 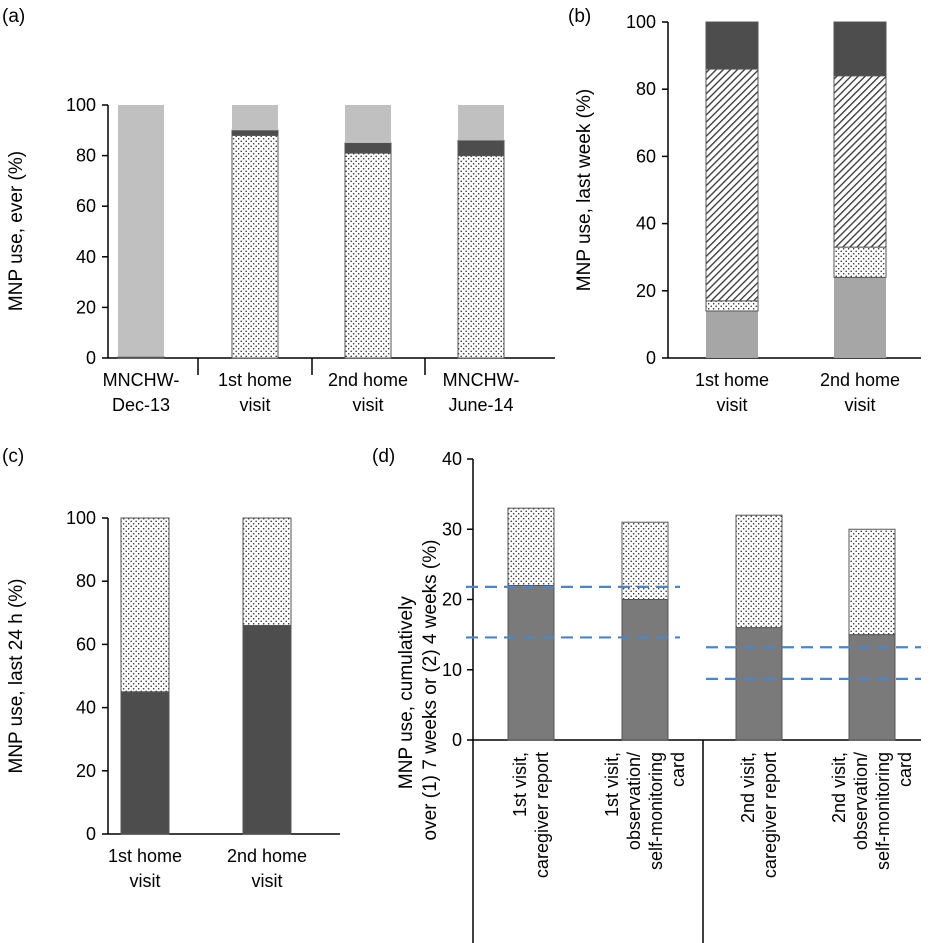 What do you see at coordinates (584, 190) in the screenshot?
I see `panel-b-y-axis-label: MNP use, last week (%)` at bounding box center [584, 190].